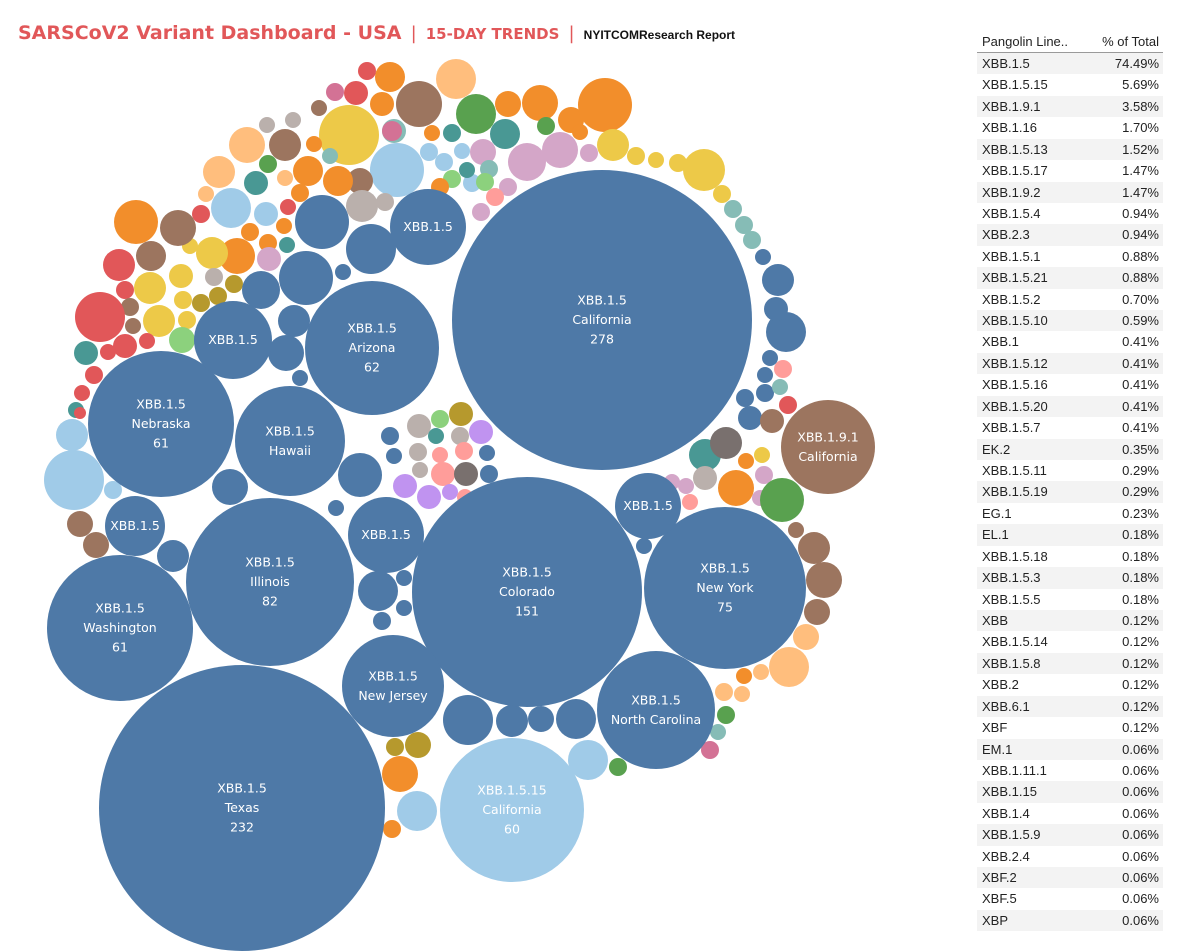  I want to click on table-row: XBB.1.11.1 0.06%, so click(1070, 770).